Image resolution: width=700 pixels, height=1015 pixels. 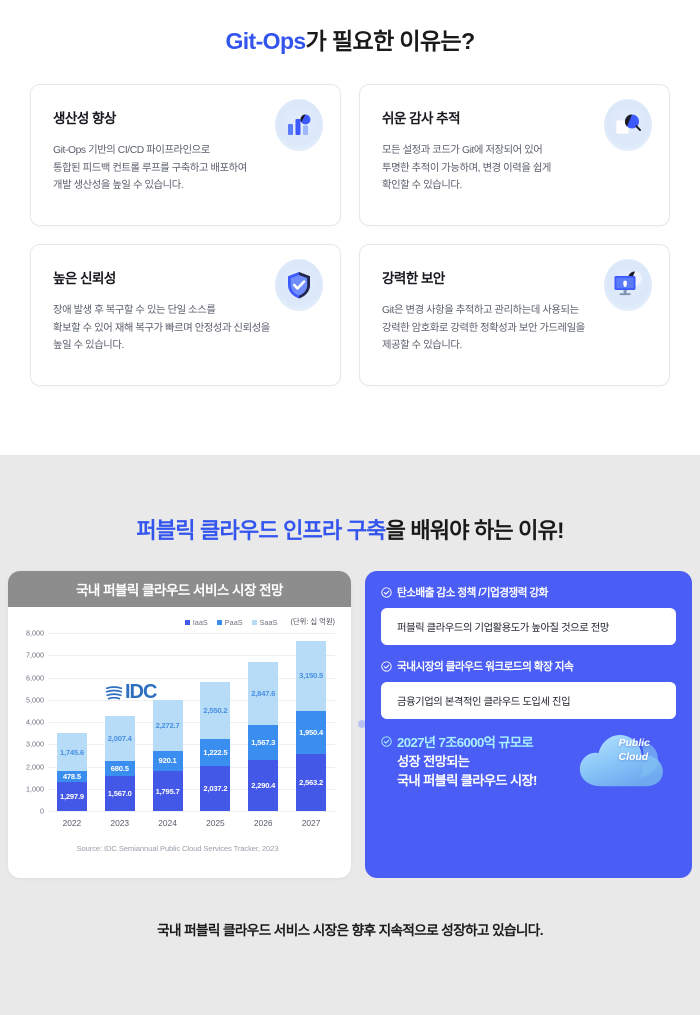 I want to click on chart-value-label: 2,272.7, so click(x=167, y=725).